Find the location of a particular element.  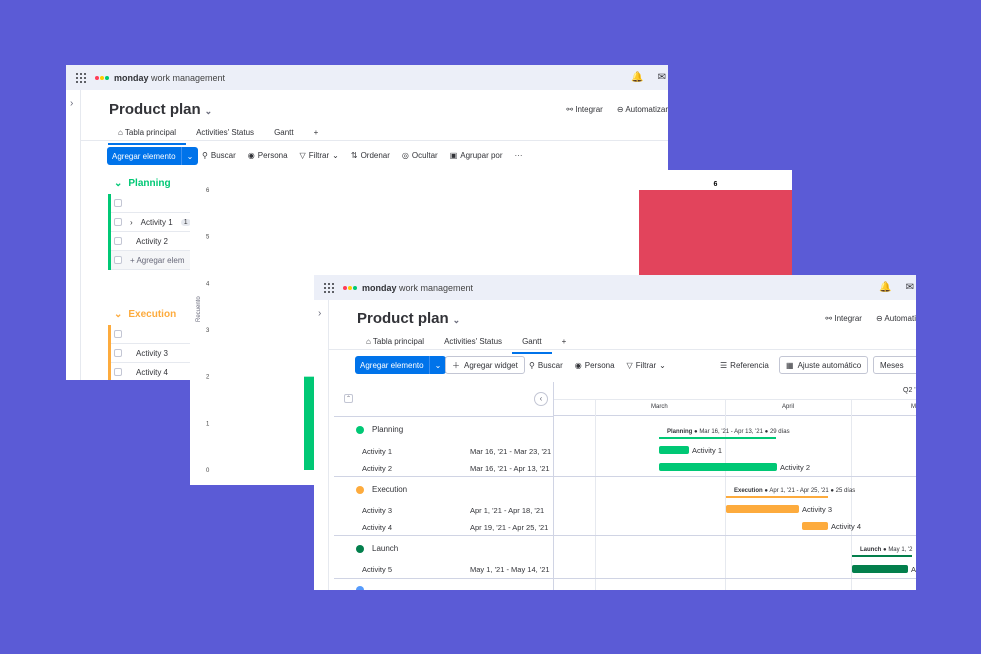

table-row: › Activity 1 1 is located at coordinates (153, 222).